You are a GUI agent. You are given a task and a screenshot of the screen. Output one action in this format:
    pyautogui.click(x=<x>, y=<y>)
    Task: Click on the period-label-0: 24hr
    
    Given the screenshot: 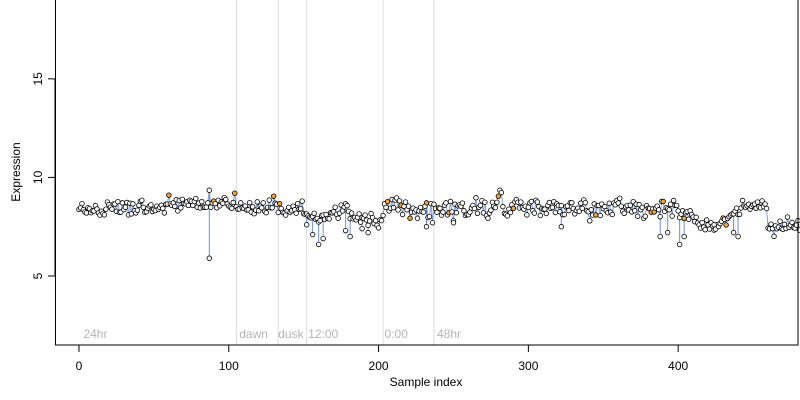 What is the action you would take?
    pyautogui.click(x=95, y=334)
    